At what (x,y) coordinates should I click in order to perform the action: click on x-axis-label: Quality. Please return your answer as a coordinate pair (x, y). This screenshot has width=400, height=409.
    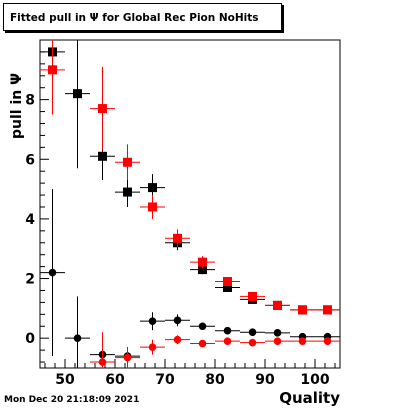
    Looking at the image, I should click on (309, 398).